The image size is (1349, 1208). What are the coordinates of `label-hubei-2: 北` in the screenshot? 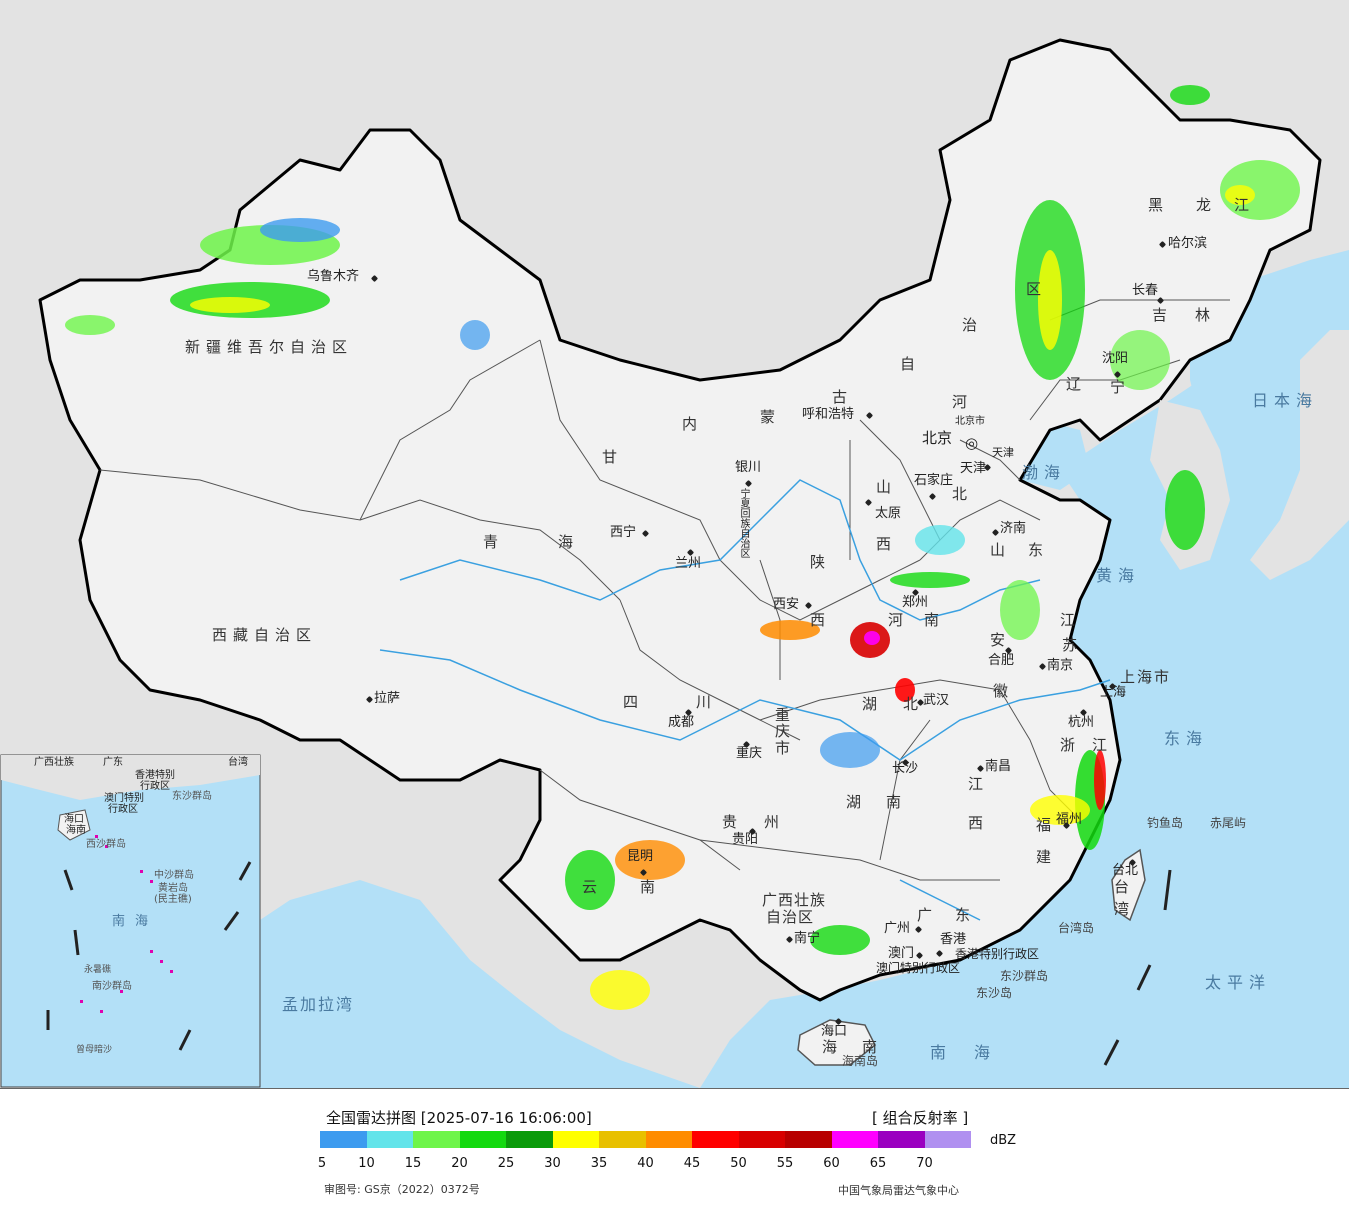 It's located at (914, 704).